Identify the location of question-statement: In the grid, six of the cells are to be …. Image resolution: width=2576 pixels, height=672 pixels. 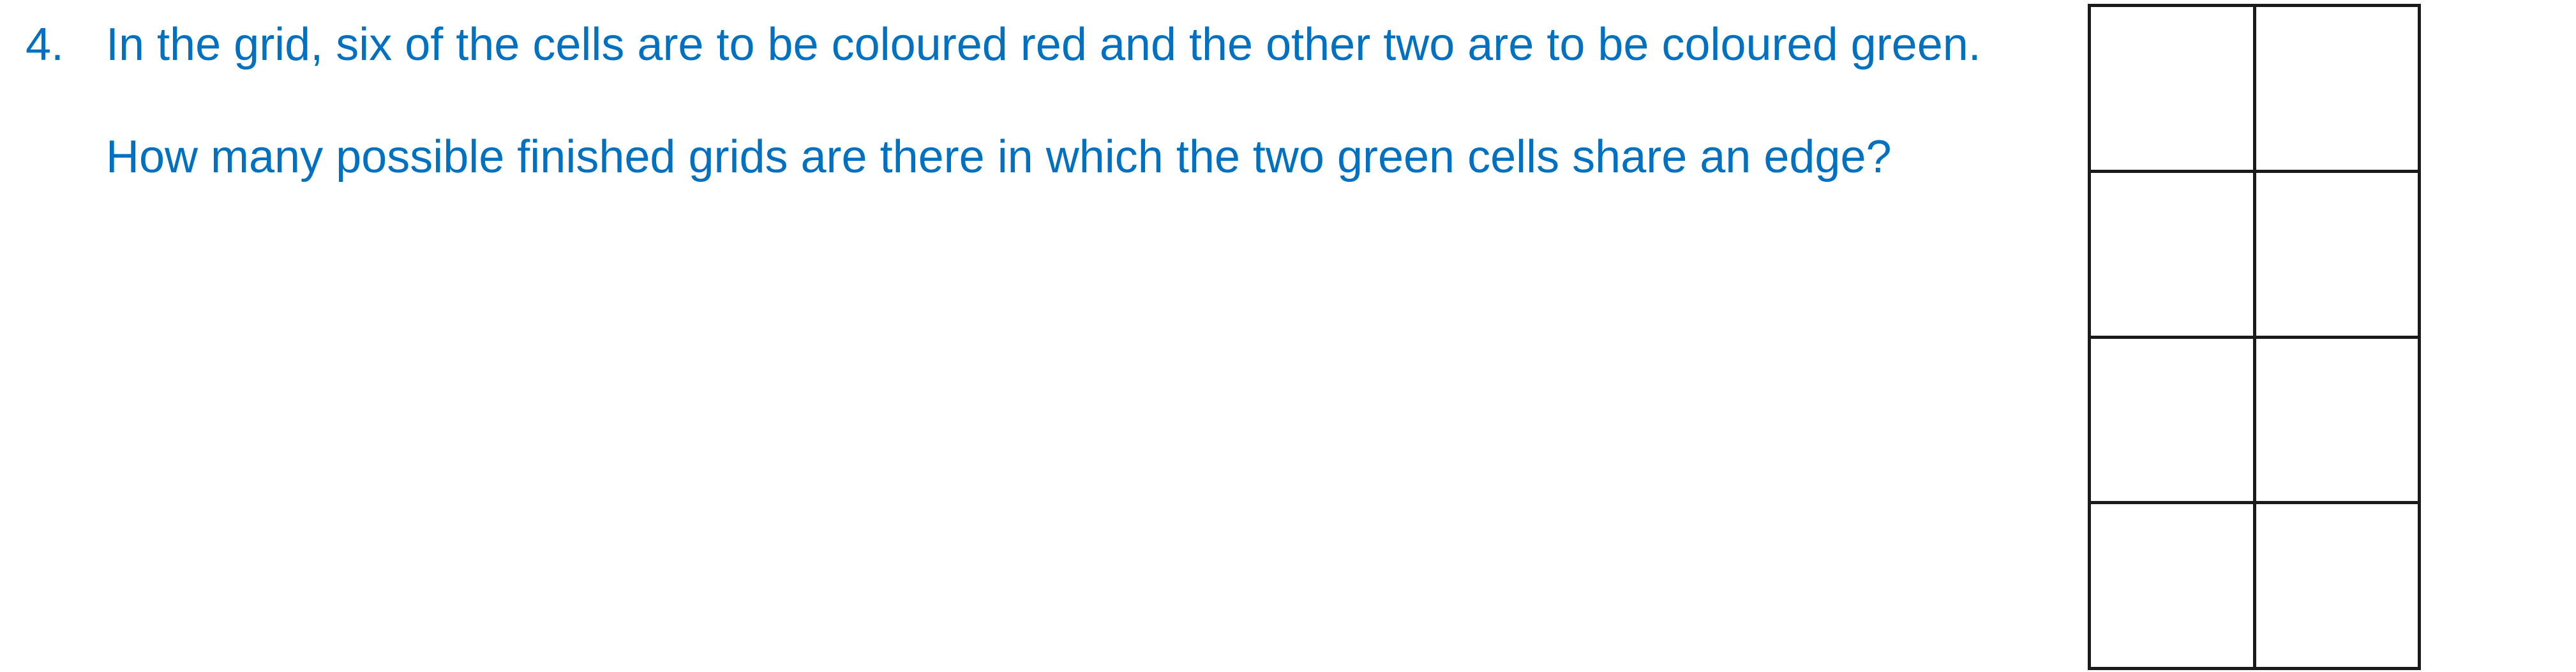
(1043, 45).